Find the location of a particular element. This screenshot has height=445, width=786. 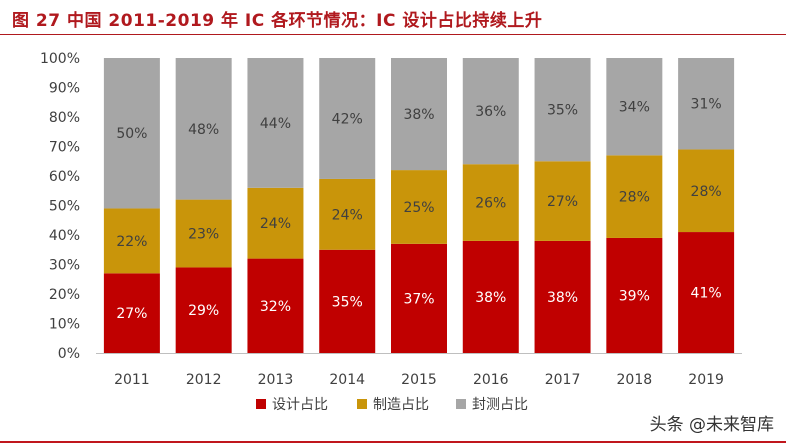

legend-label: 设计占比 is located at coordinates (300, 405).